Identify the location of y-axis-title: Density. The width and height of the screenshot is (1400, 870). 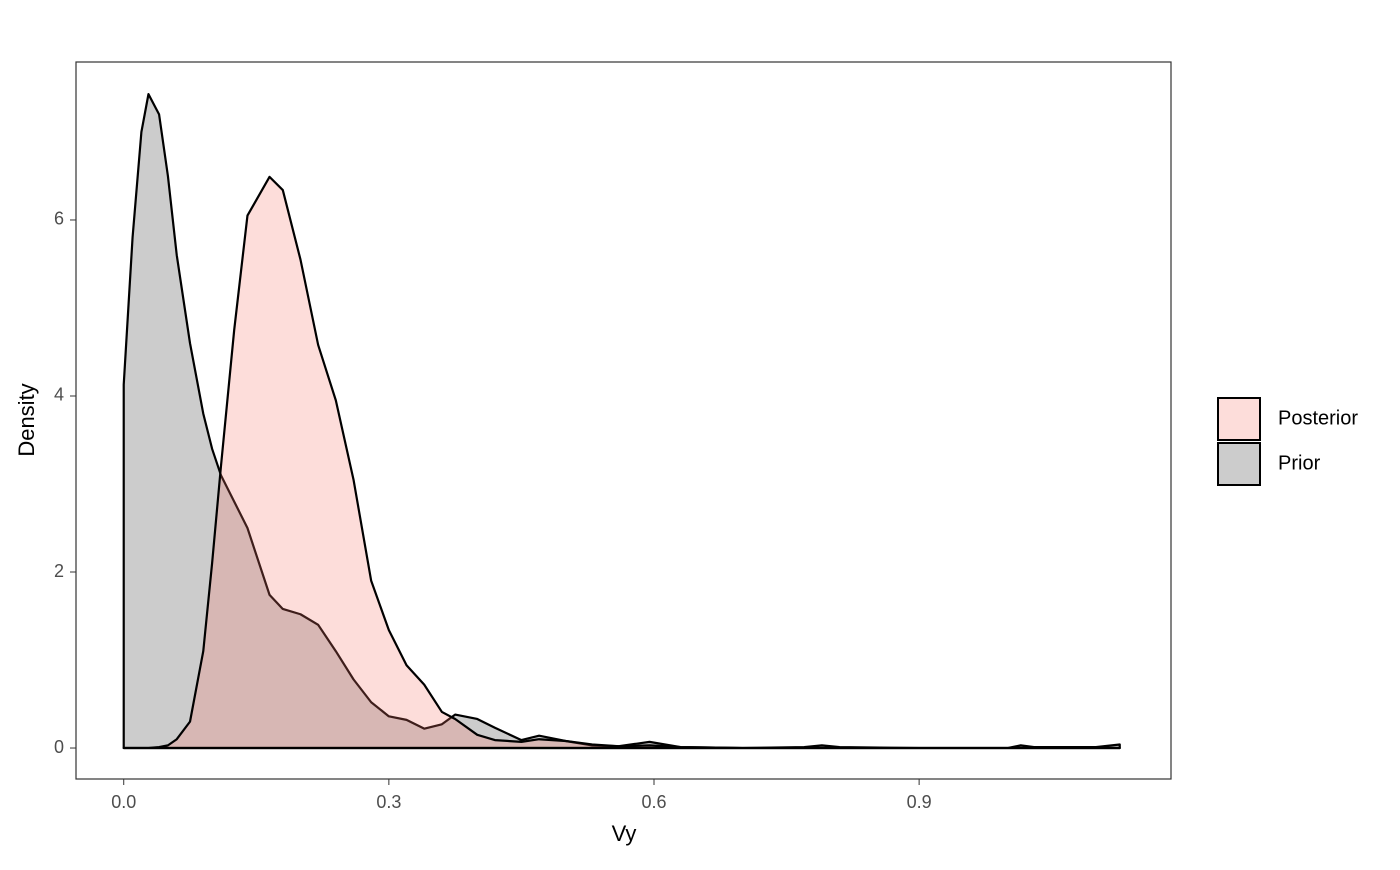
(26, 419).